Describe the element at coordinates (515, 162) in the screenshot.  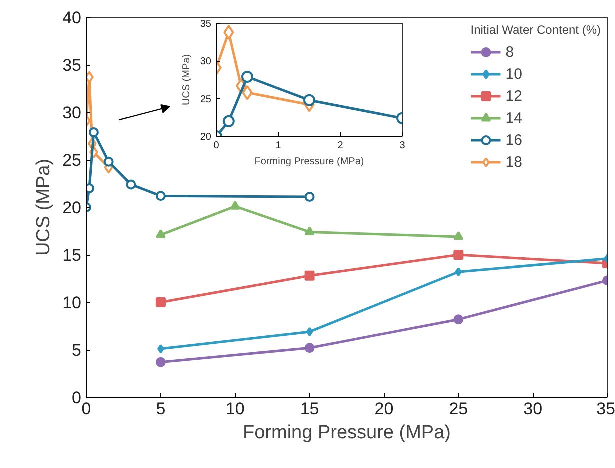
I see `legend-label: 18` at that location.